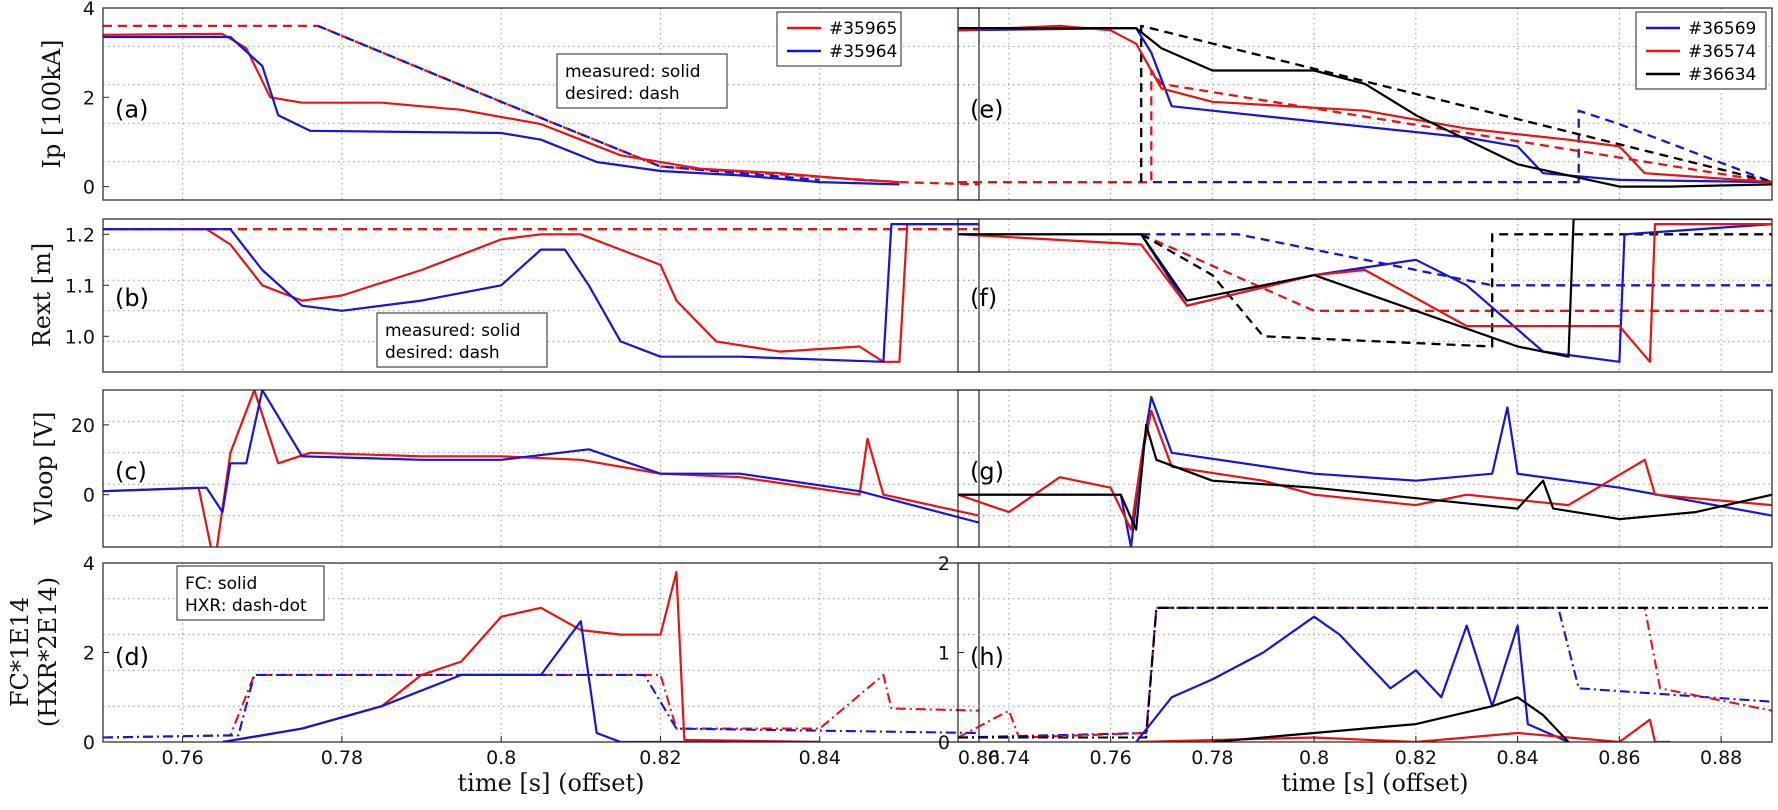  Describe the element at coordinates (132, 657) in the screenshot. I see `panel-label-d: (d)` at that location.